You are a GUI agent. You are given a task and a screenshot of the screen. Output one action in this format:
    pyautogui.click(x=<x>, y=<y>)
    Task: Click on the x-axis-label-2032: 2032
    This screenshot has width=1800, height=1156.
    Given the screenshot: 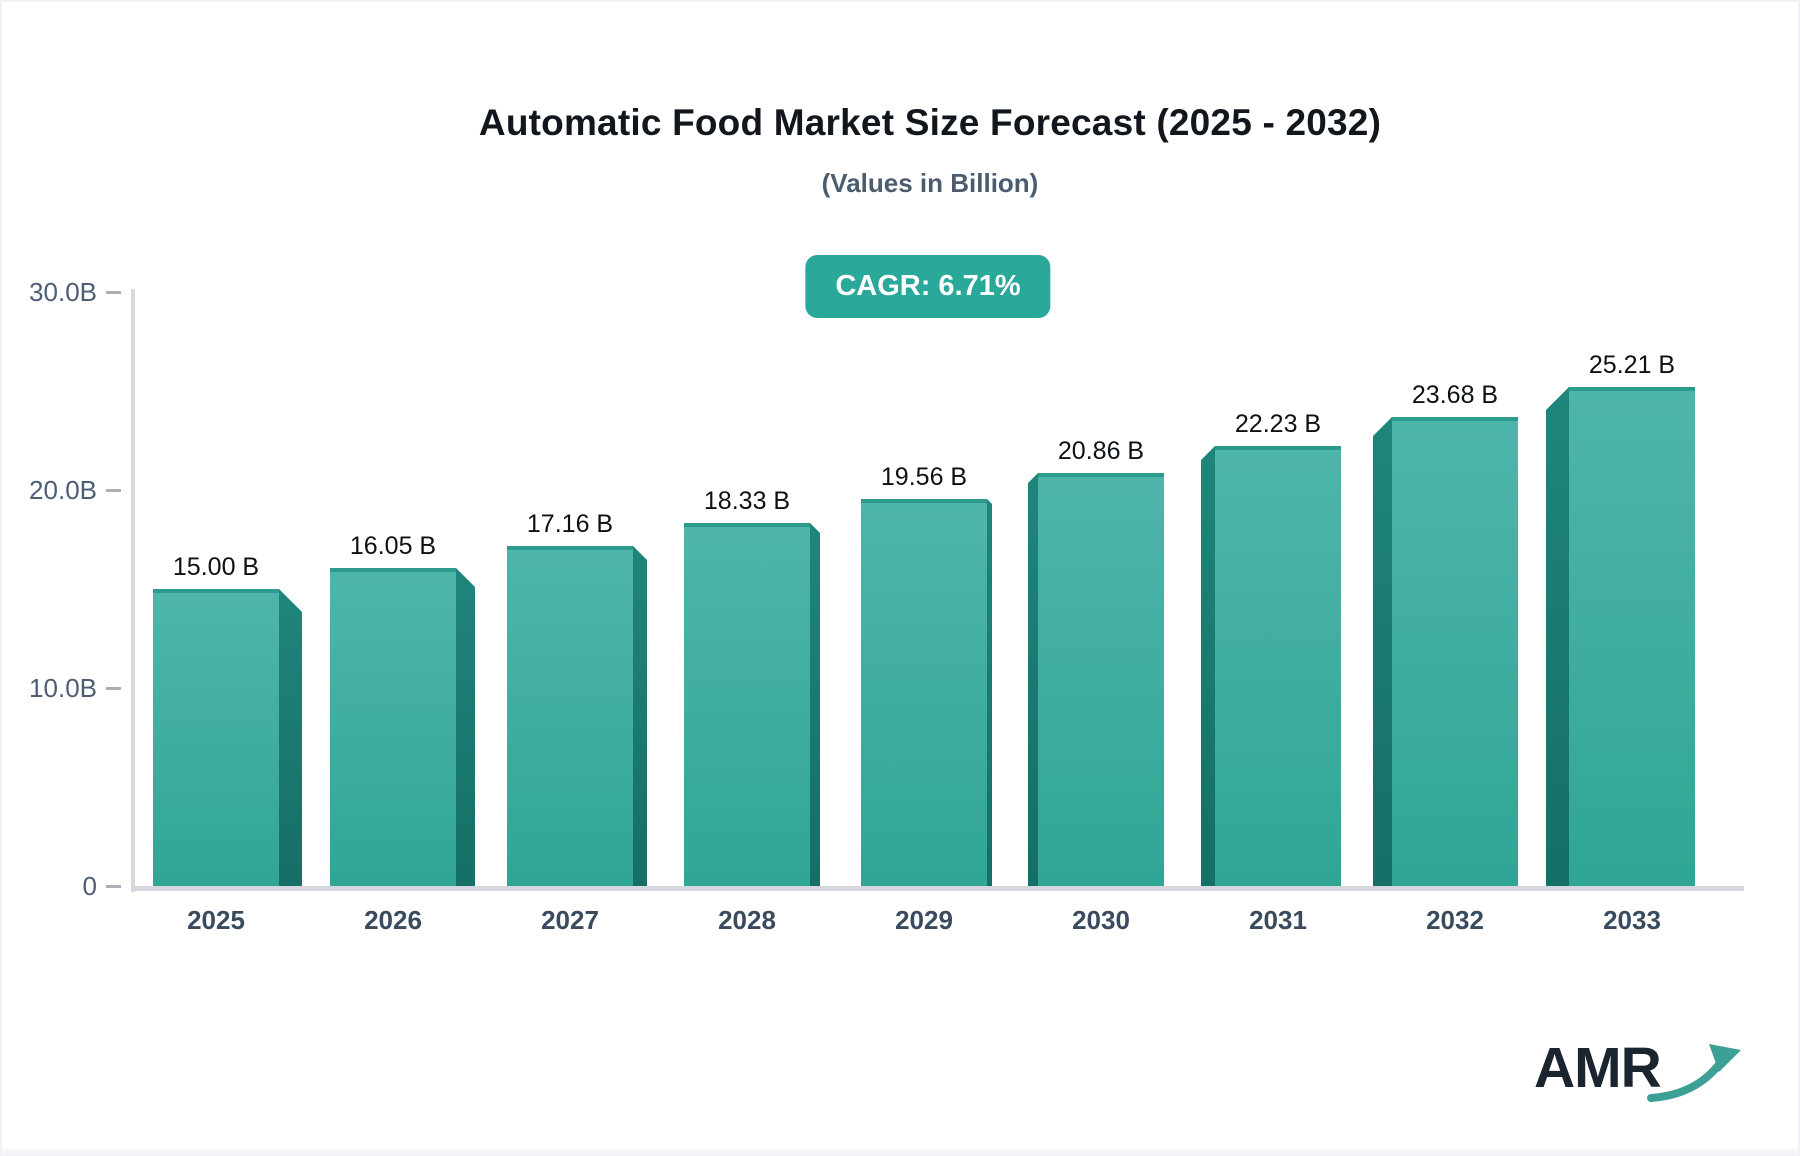 What is the action you would take?
    pyautogui.click(x=1455, y=920)
    